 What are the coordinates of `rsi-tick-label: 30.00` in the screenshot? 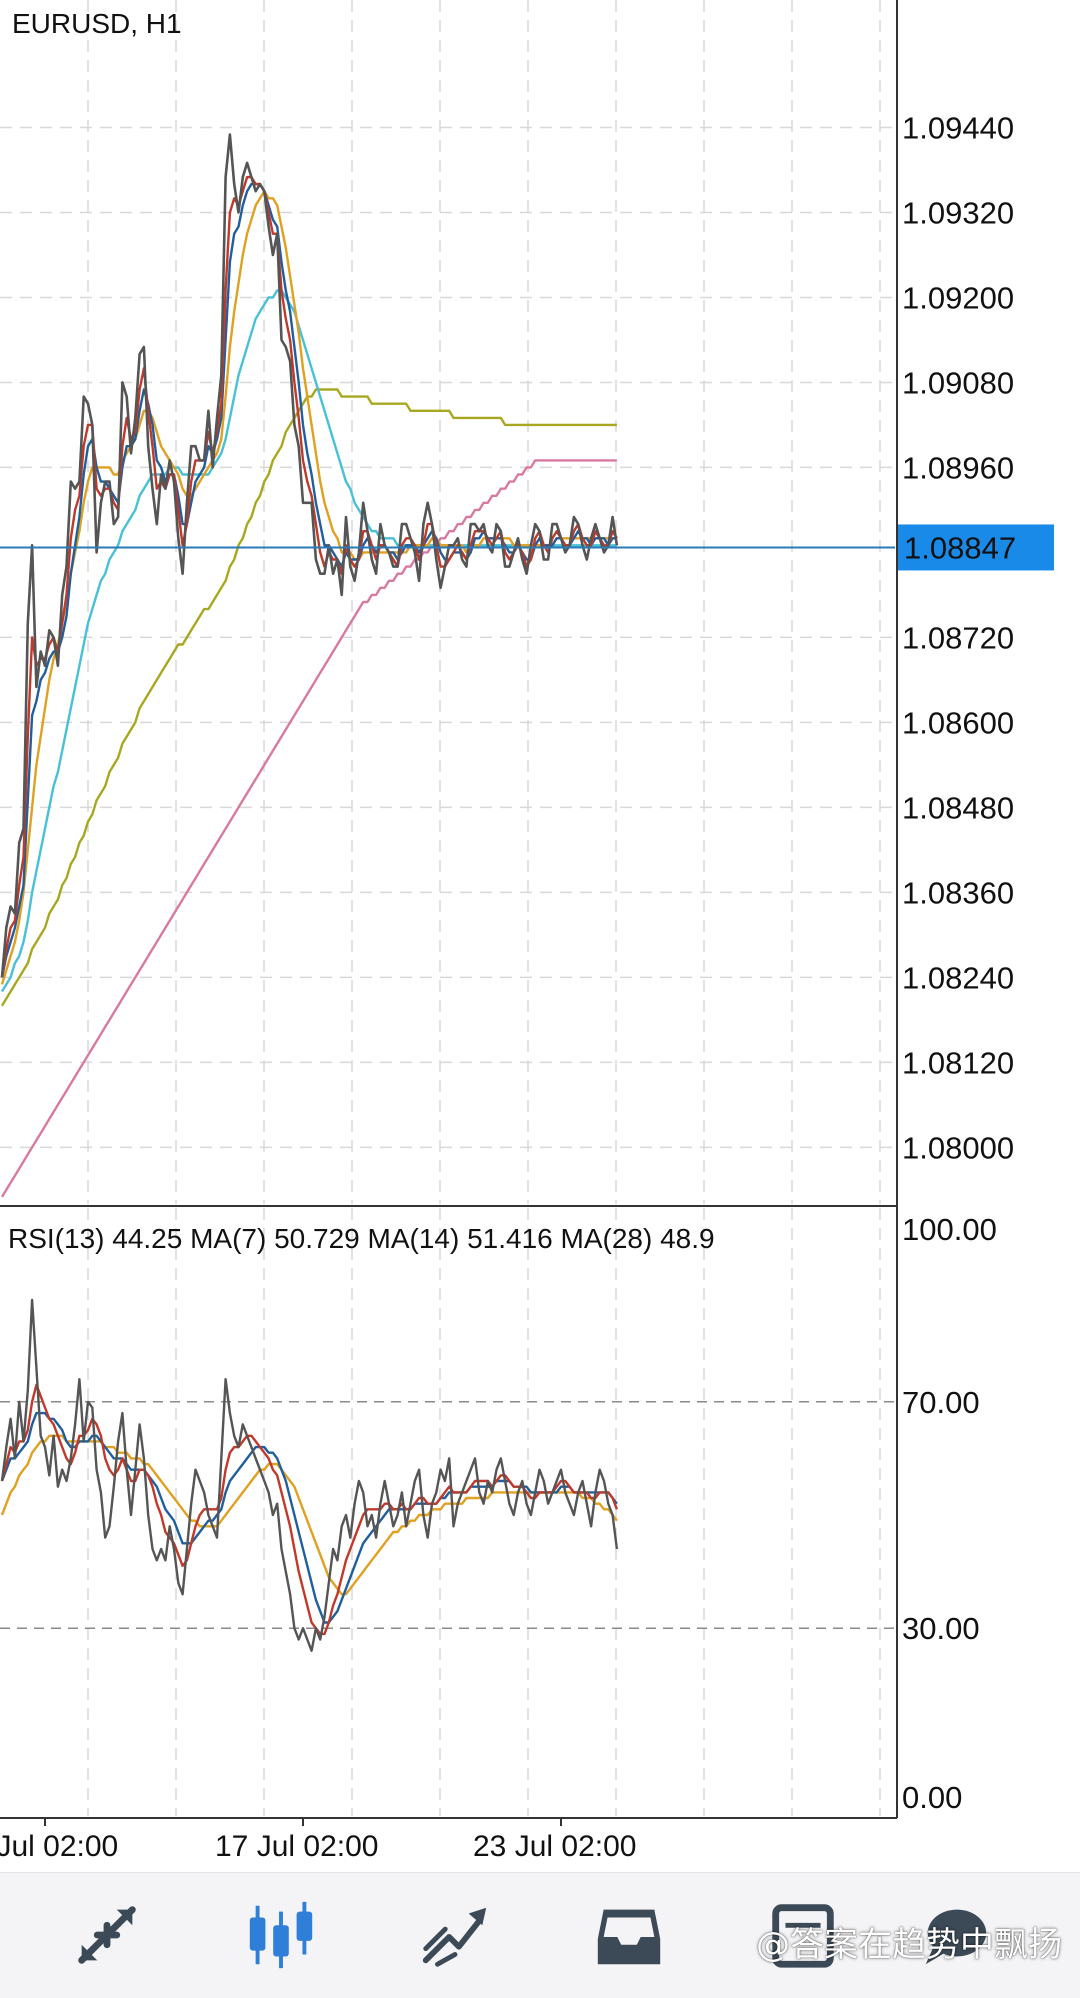 It's located at (941, 1628).